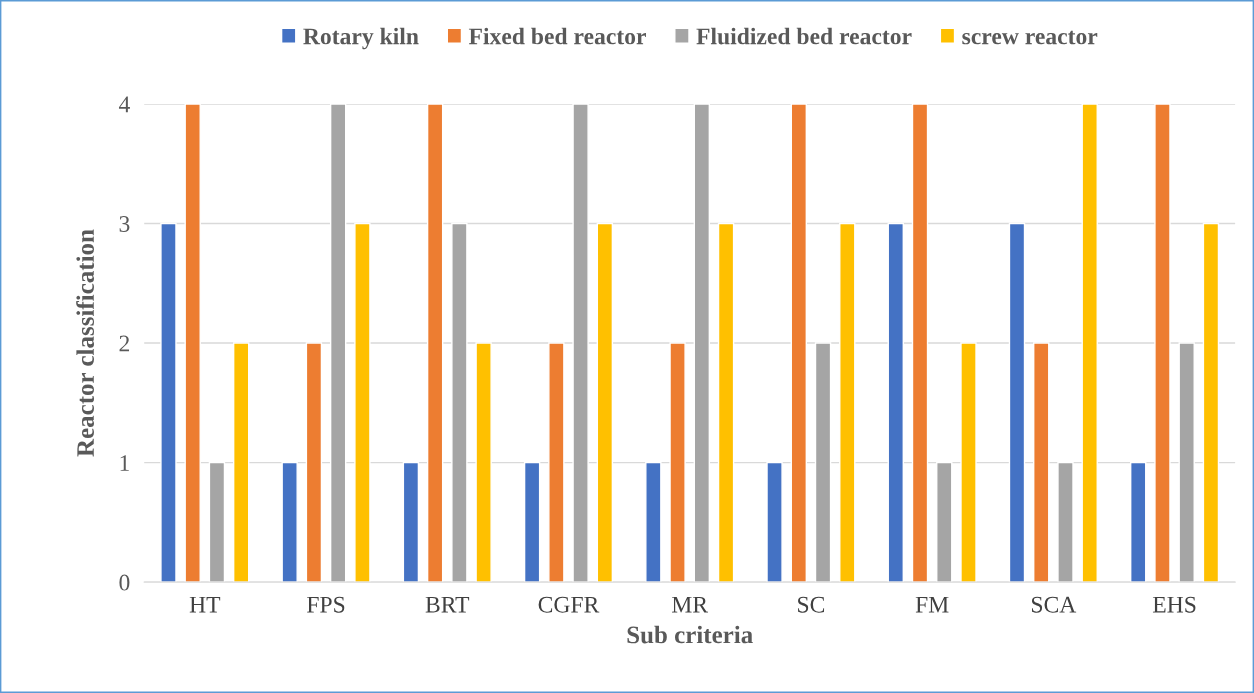 This screenshot has height=693, width=1254. Describe the element at coordinates (85, 343) in the screenshot. I see `y-axis-title: Reactor classification` at that location.